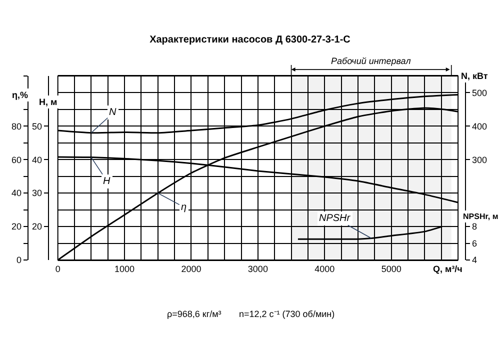 This screenshot has height=354, width=500. I want to click on text: ρ=968,6 кг/м³, so click(194, 314).